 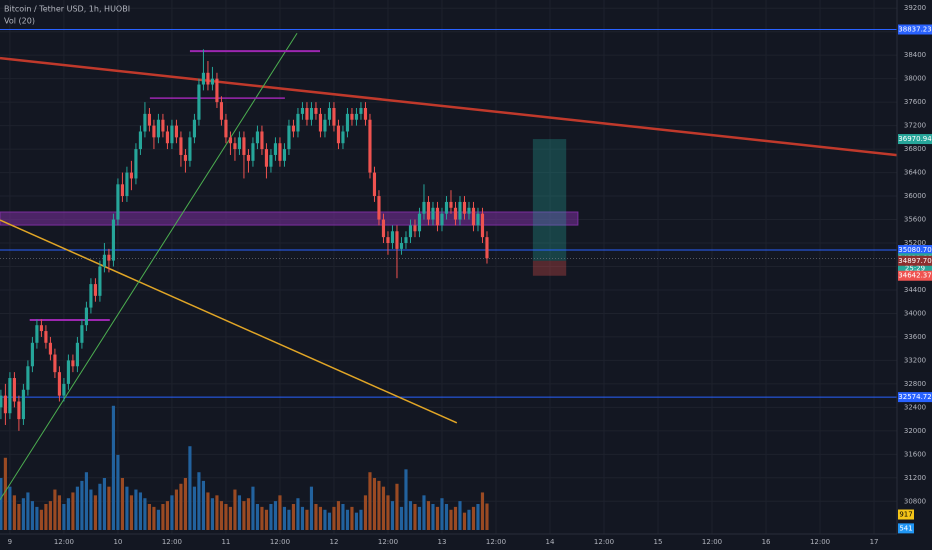 What do you see at coordinates (915, 139) in the screenshot?
I see `price-label: 36970.94` at bounding box center [915, 139].